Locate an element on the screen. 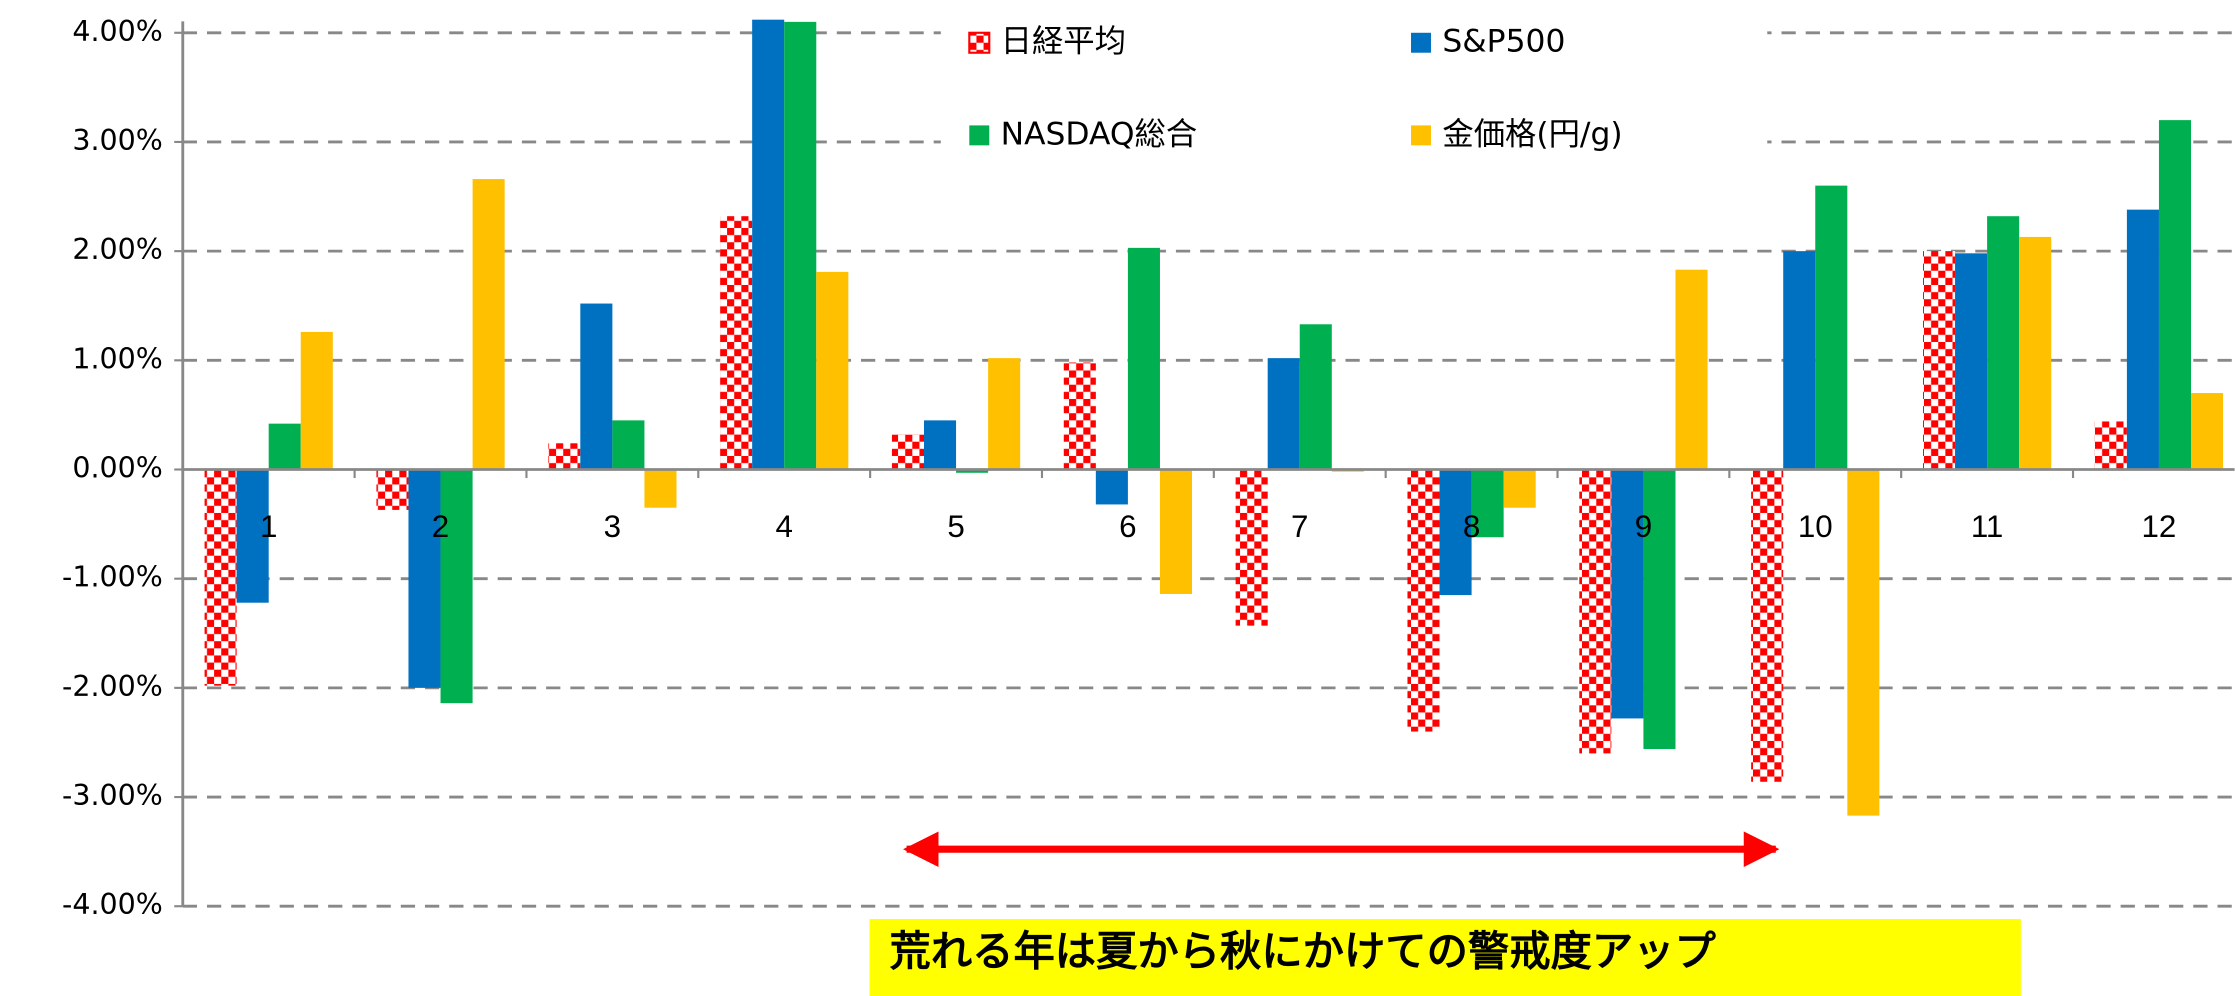 The height and width of the screenshot is (996, 2235). y-tick-label: 0.00% is located at coordinates (117, 468).